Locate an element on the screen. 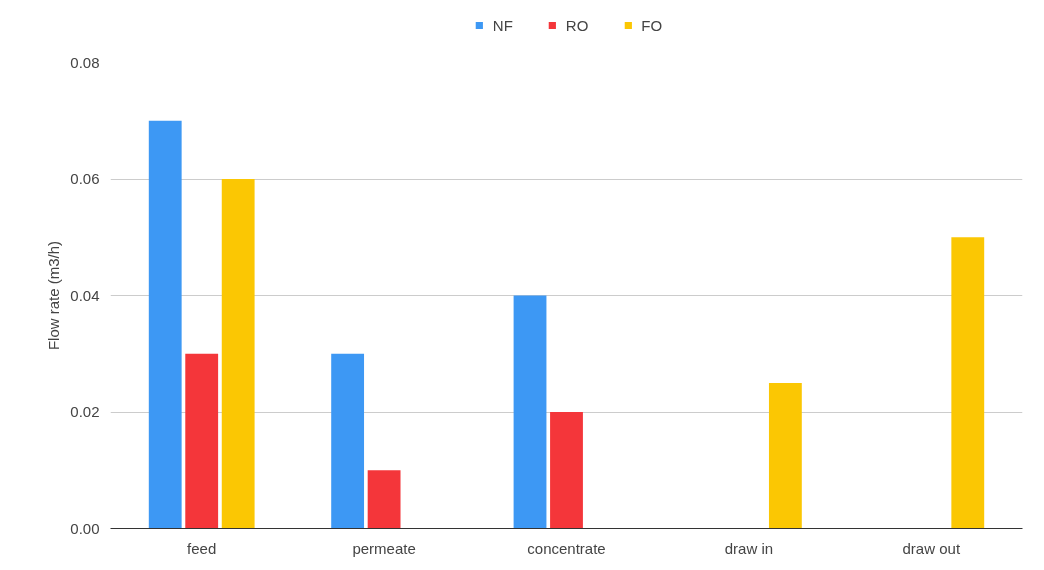 This screenshot has width=1044, height=570. y-axis-title: Flow rate (m3/h) is located at coordinates (54, 295).